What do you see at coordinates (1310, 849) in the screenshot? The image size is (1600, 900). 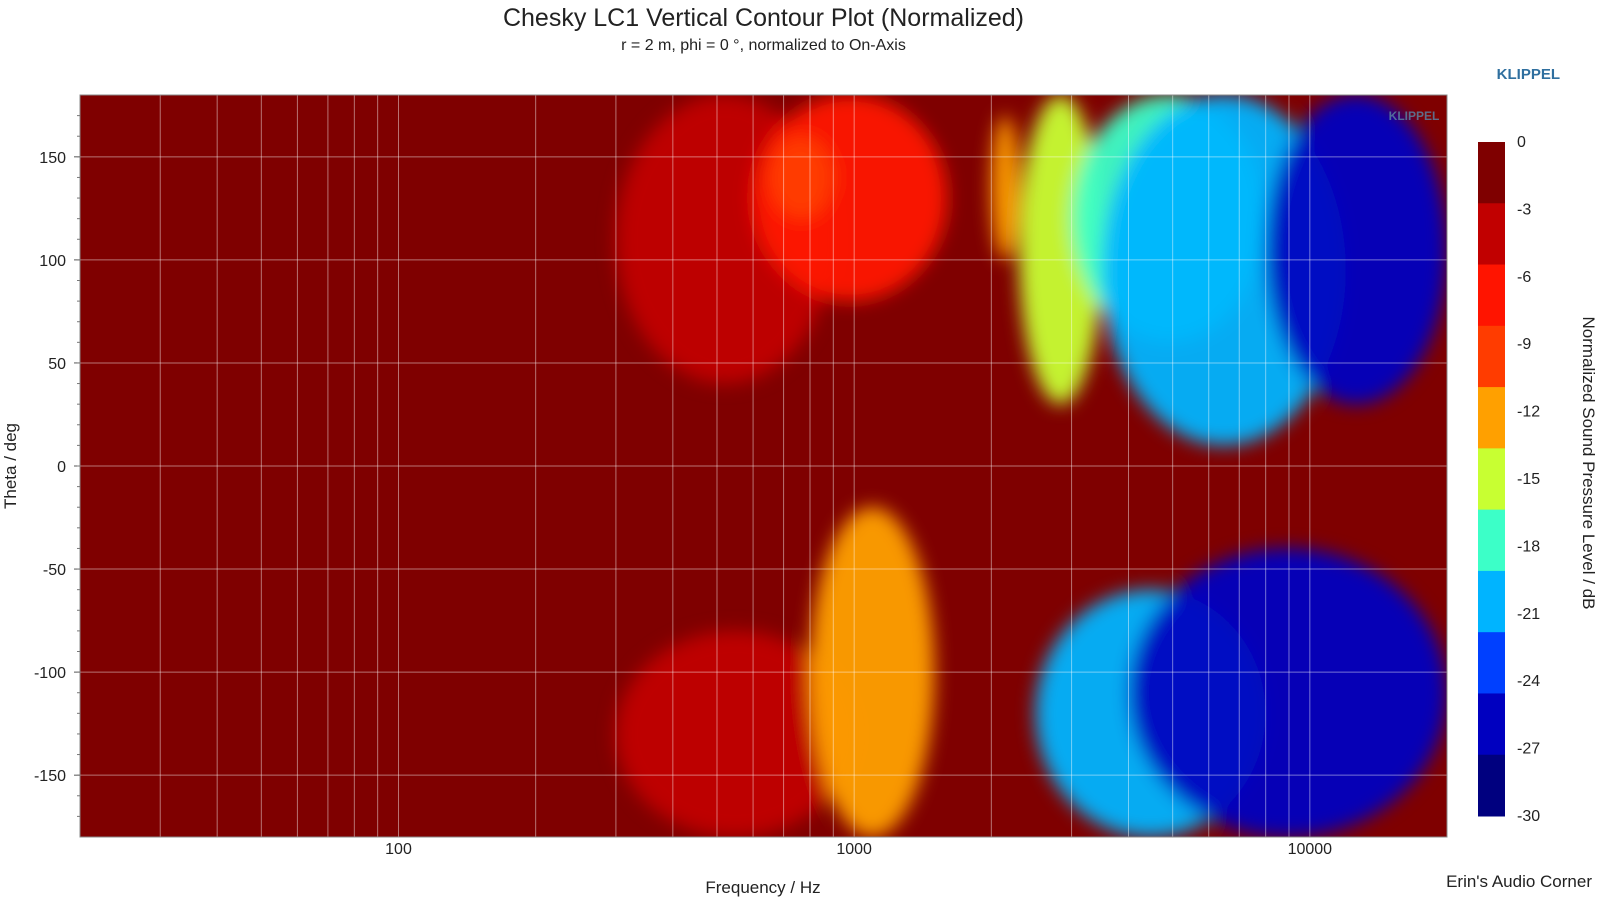 I see `x-tick-label: 10000` at bounding box center [1310, 849].